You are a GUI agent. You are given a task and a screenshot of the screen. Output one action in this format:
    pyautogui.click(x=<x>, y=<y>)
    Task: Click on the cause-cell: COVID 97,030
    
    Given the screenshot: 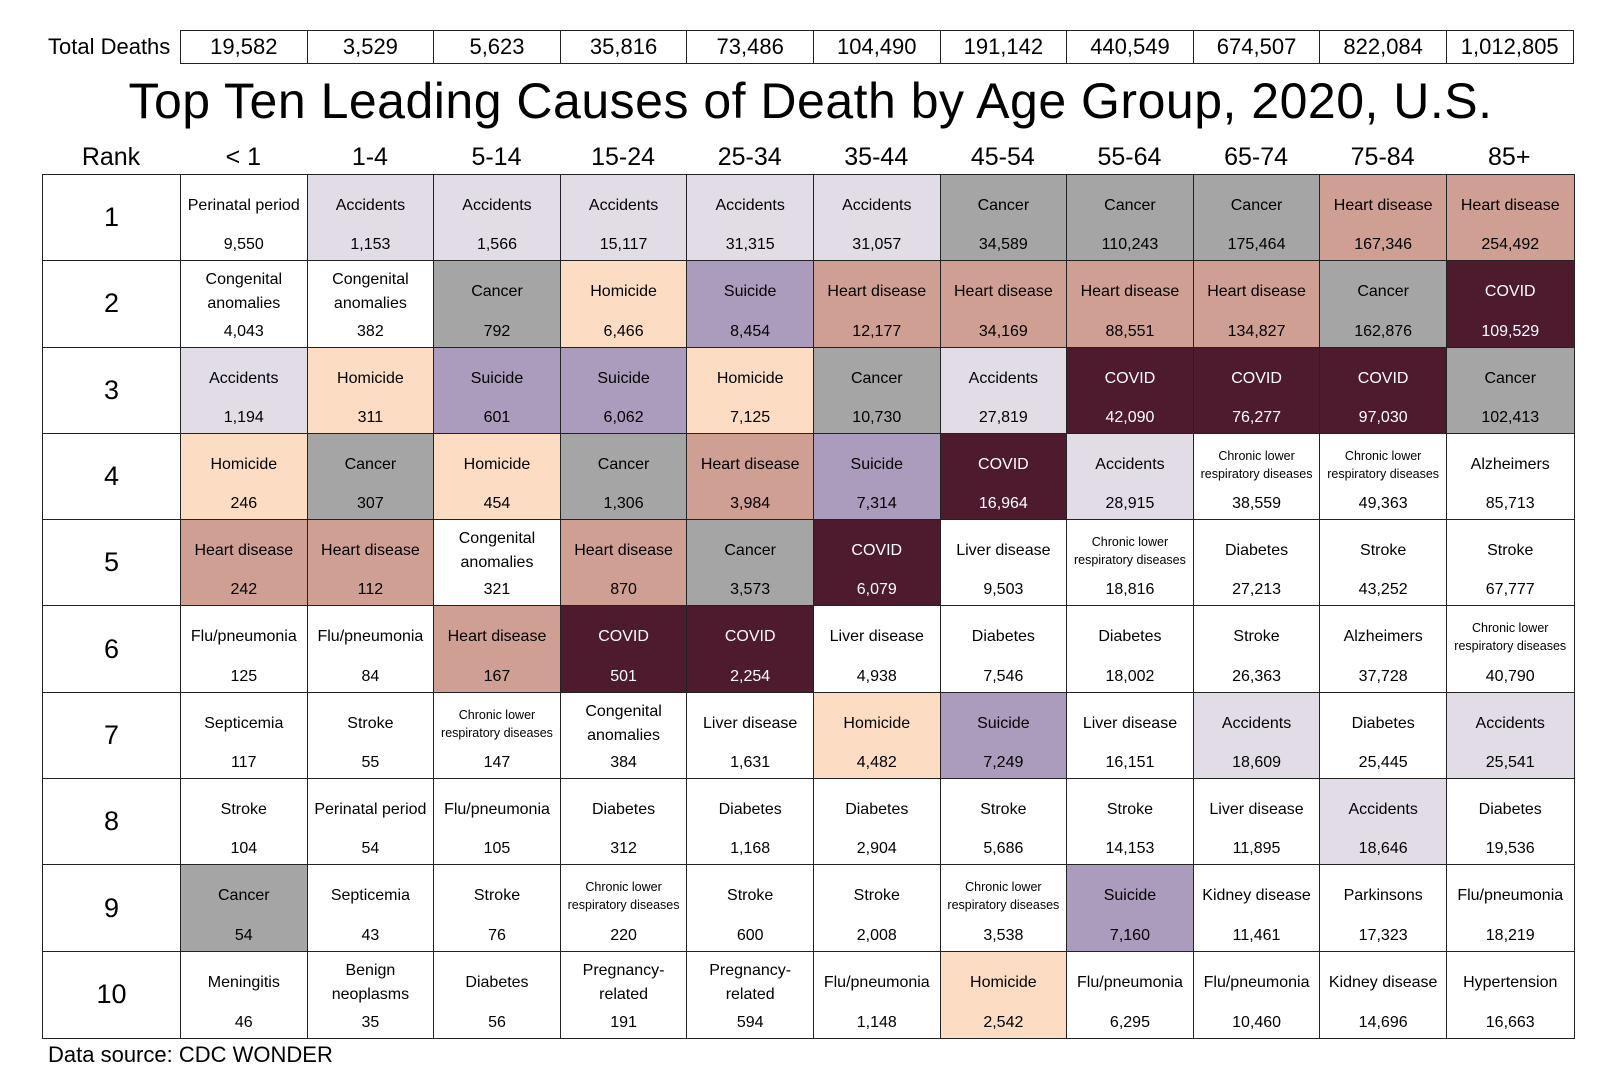 What is the action you would take?
    pyautogui.click(x=1383, y=390)
    